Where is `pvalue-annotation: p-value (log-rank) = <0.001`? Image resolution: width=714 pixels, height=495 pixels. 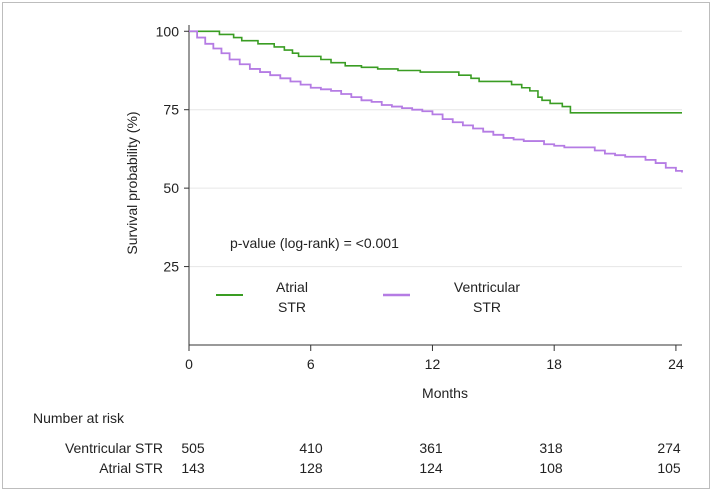
pvalue-annotation: p-value (log-rank) = <0.001 is located at coordinates (314, 243).